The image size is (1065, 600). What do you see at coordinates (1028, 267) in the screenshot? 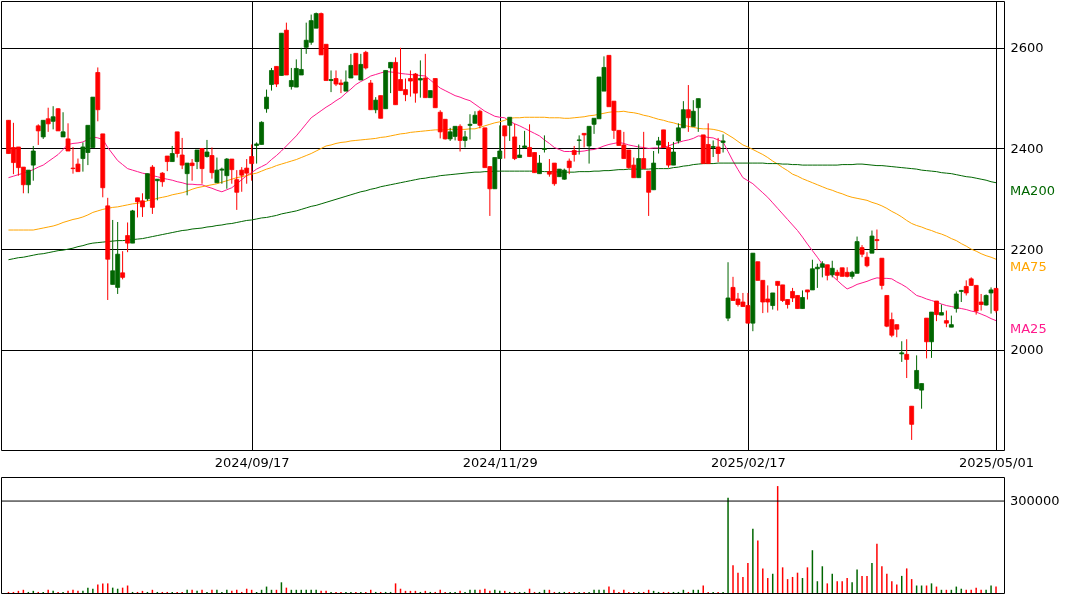
I see `series-label: MA75` at bounding box center [1028, 267].